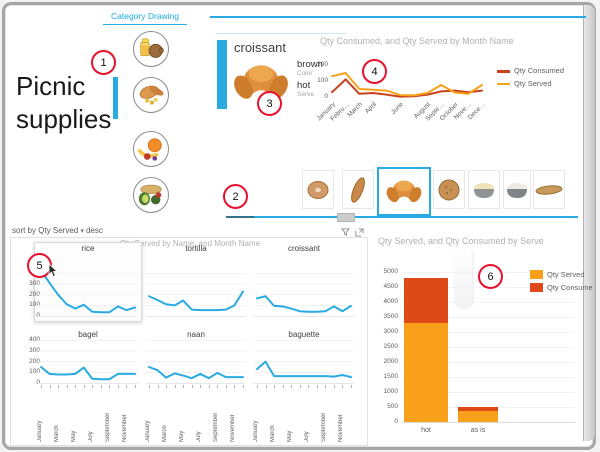 The width and height of the screenshot is (600, 452). Describe the element at coordinates (536, 287) in the screenshot. I see `legend-swatch` at that location.